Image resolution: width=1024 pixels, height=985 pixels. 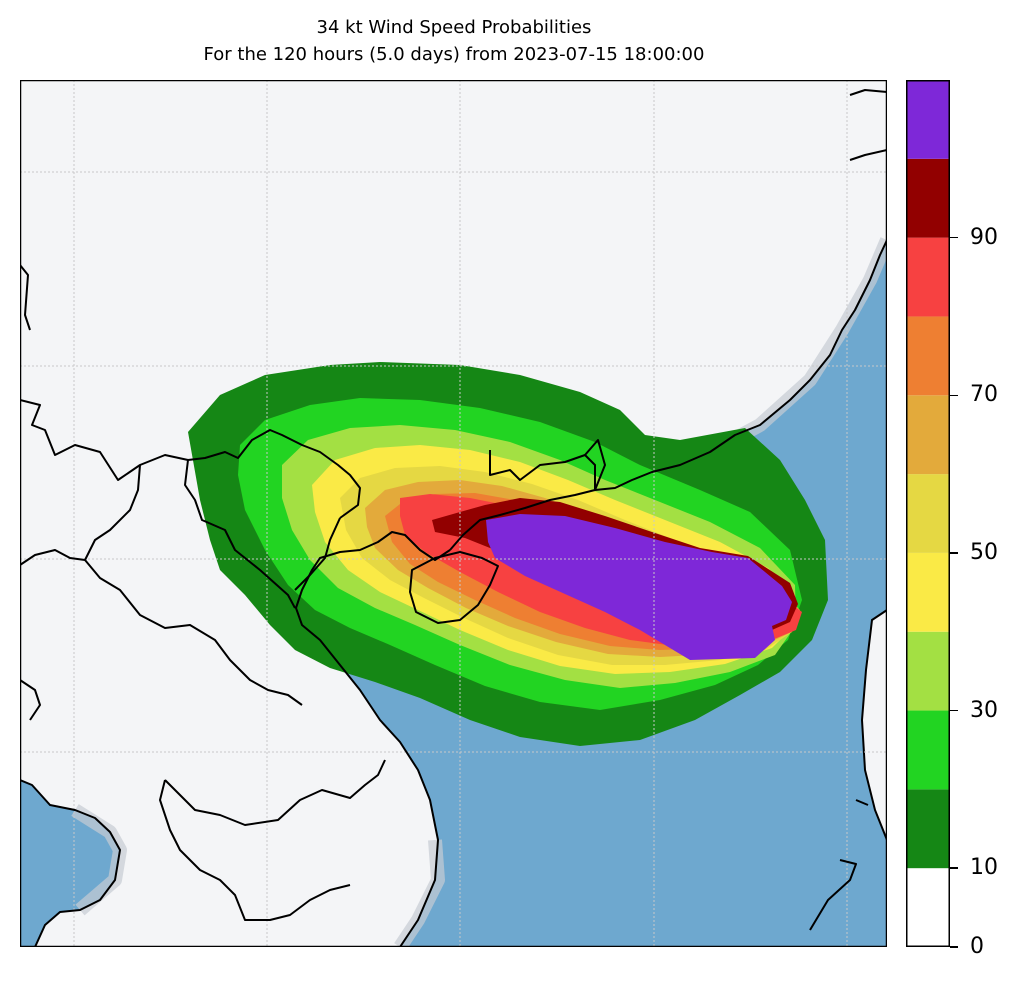 What do you see at coordinates (454, 27) in the screenshot?
I see `chart-title: 34 kt Wind Speed Probabilities` at bounding box center [454, 27].